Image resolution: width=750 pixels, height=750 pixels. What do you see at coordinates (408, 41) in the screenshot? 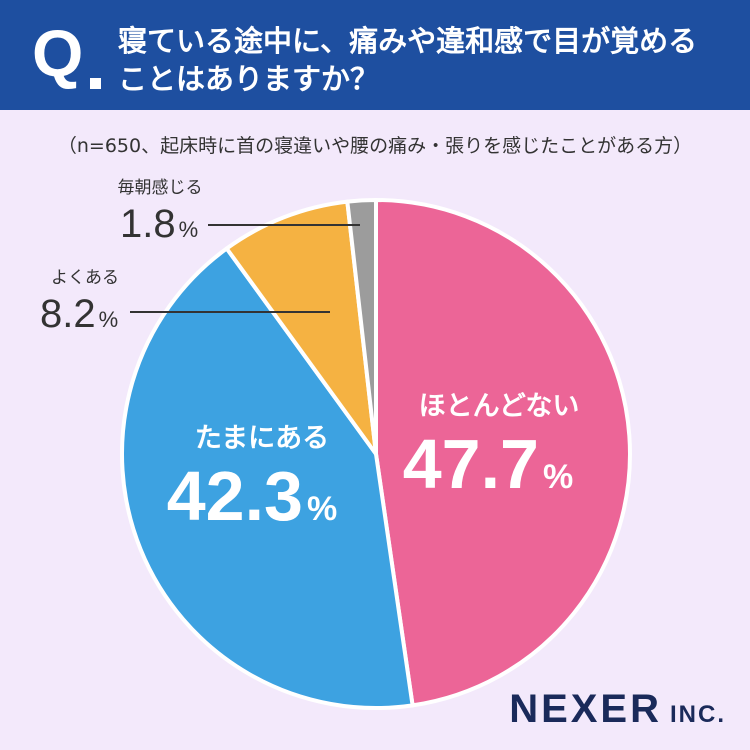
I see `question-line-1: 寝ている途中に、痛みや違和感で目が覚める` at bounding box center [408, 41].